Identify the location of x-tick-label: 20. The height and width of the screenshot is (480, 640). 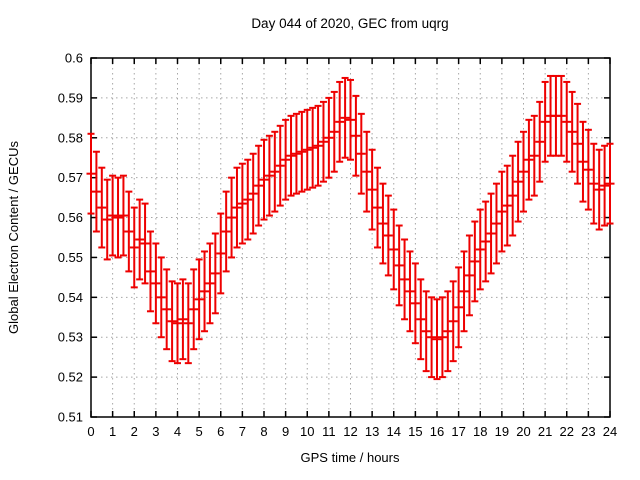
(523, 431).